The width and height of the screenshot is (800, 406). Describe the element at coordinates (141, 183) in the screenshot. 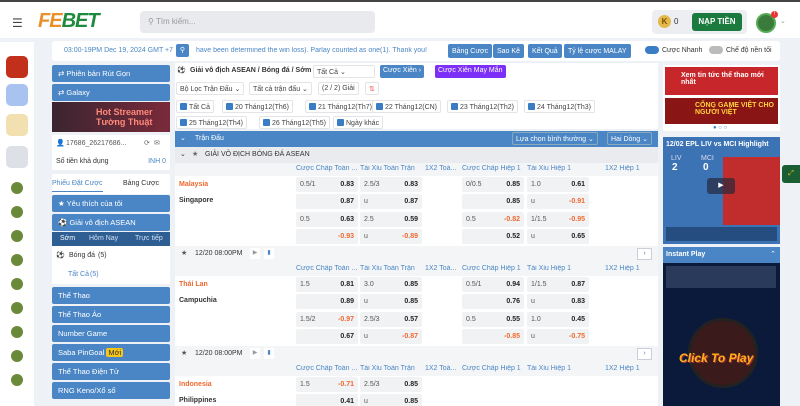

I see `tab-bet-list: Bảng Cược` at that location.